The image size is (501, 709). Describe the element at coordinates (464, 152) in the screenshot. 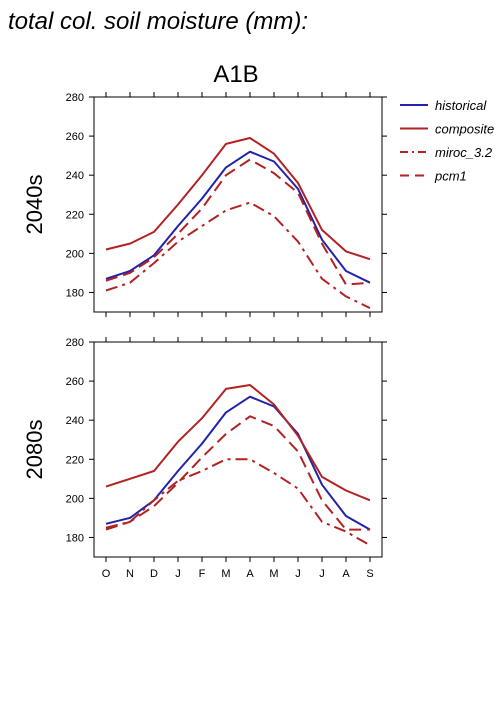

I see `legend-label: miroc_3.2` at that location.